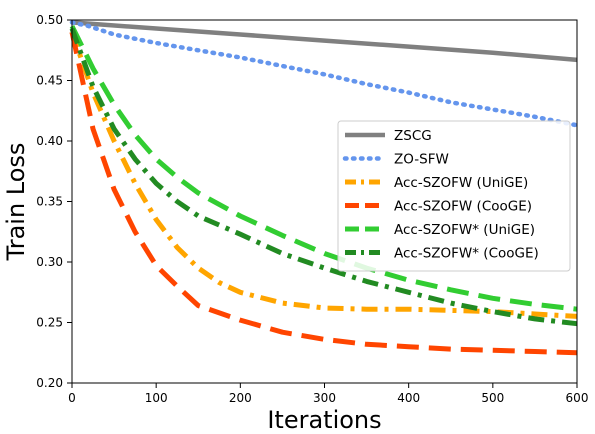 The width and height of the screenshot is (595, 434). Describe the element at coordinates (492, 398) in the screenshot. I see `x-tick-label: 500` at that location.